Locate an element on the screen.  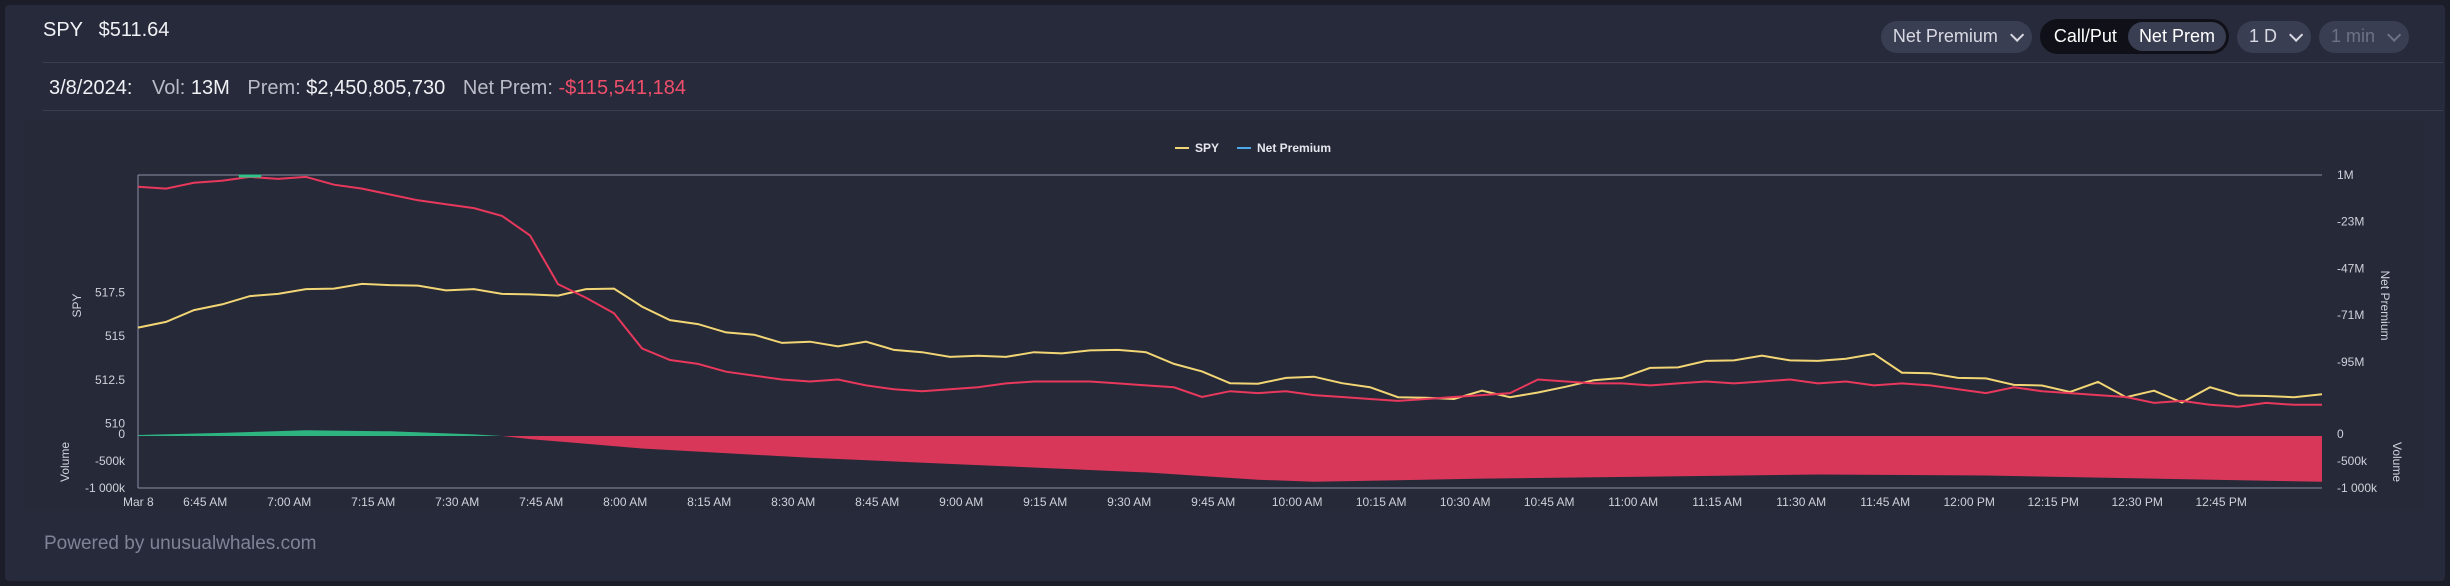
left-axis-title: SPY is located at coordinates (77, 305).